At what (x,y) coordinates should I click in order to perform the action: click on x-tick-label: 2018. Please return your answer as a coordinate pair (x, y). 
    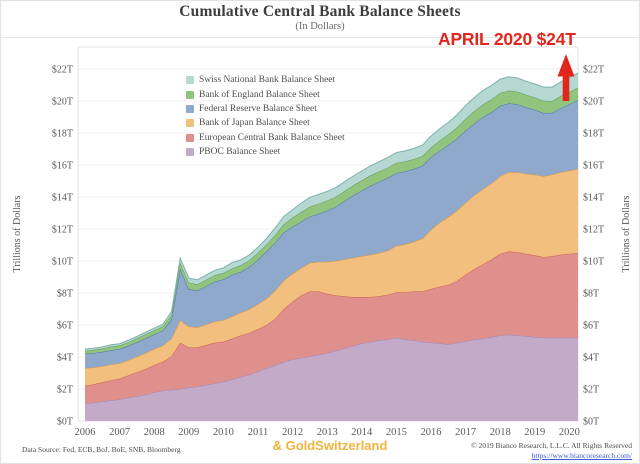
    Looking at the image, I should click on (500, 432).